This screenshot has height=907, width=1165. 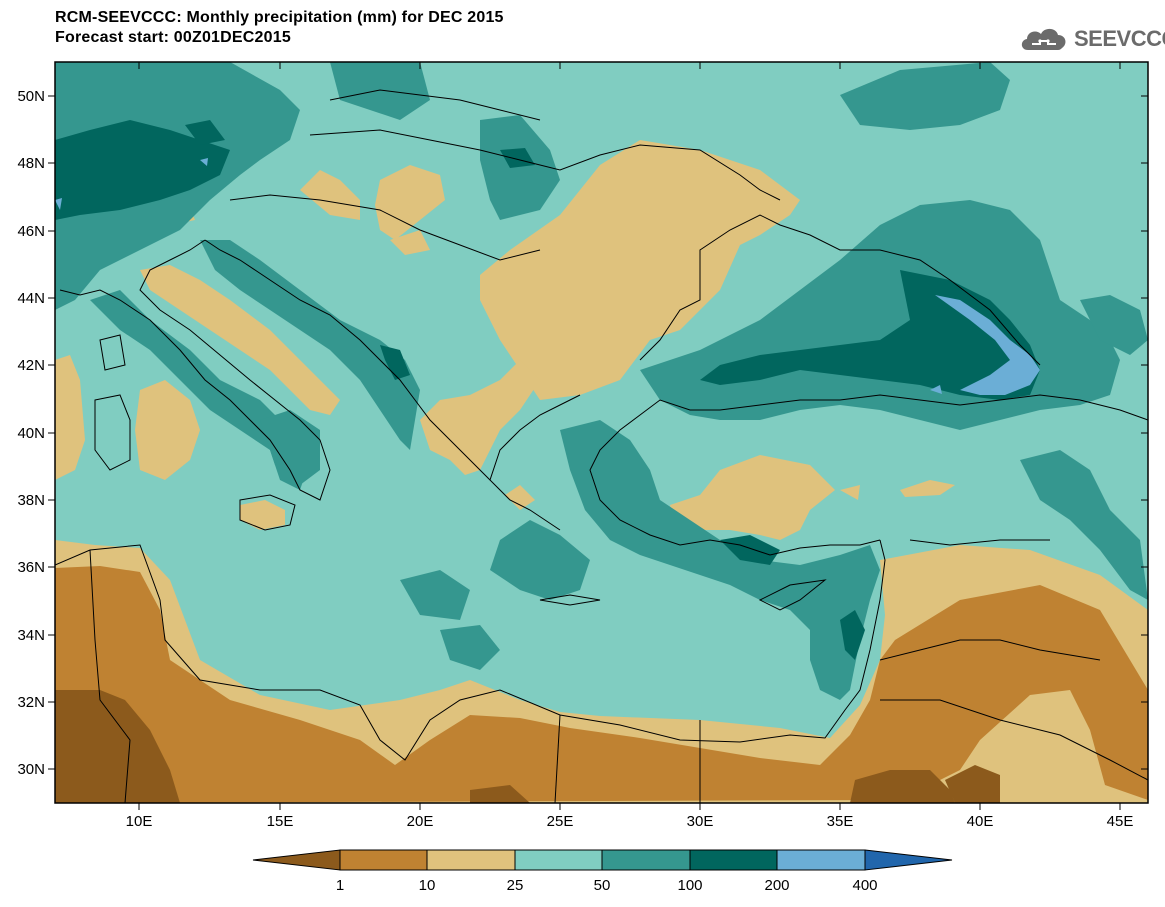 I want to click on lat-tick-32n: 32N, so click(x=582, y=702).